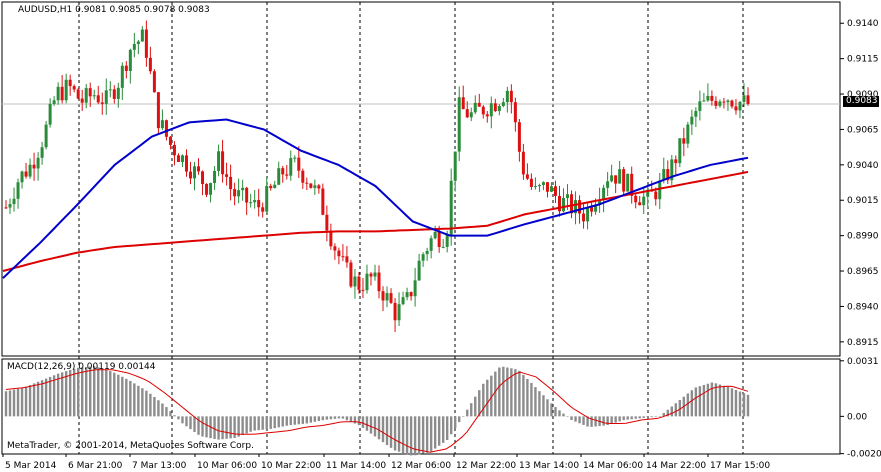  What do you see at coordinates (159, 466) in the screenshot?
I see `x-tick-label: 7 Mar 13:00` at bounding box center [159, 466].